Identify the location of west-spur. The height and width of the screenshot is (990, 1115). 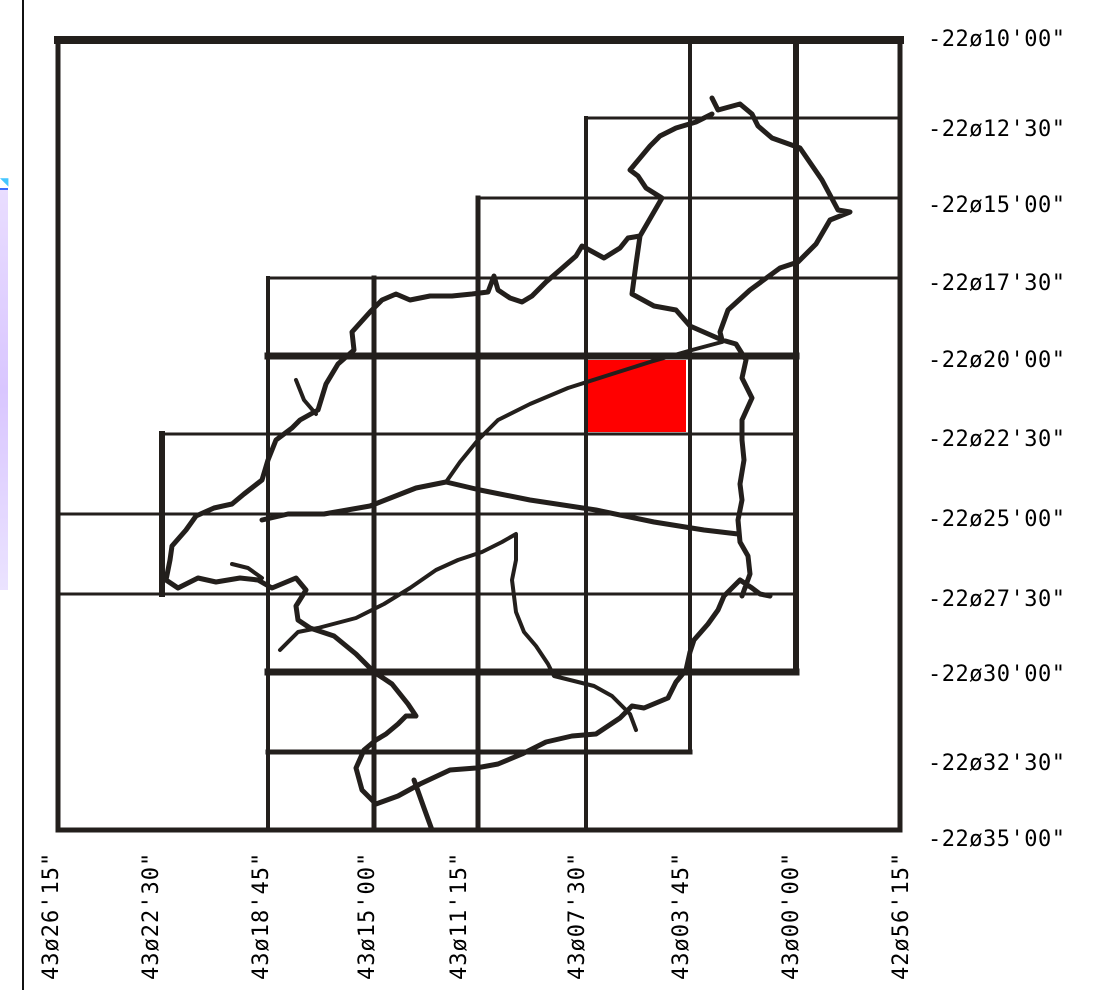
(274, 479).